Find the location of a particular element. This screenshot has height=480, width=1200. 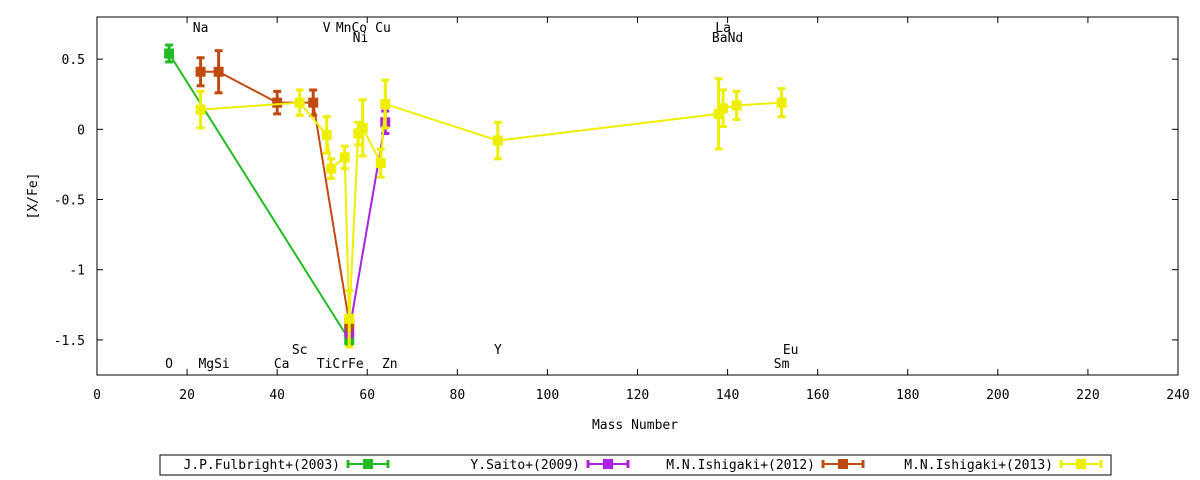

element-label: Y is located at coordinates (498, 350).